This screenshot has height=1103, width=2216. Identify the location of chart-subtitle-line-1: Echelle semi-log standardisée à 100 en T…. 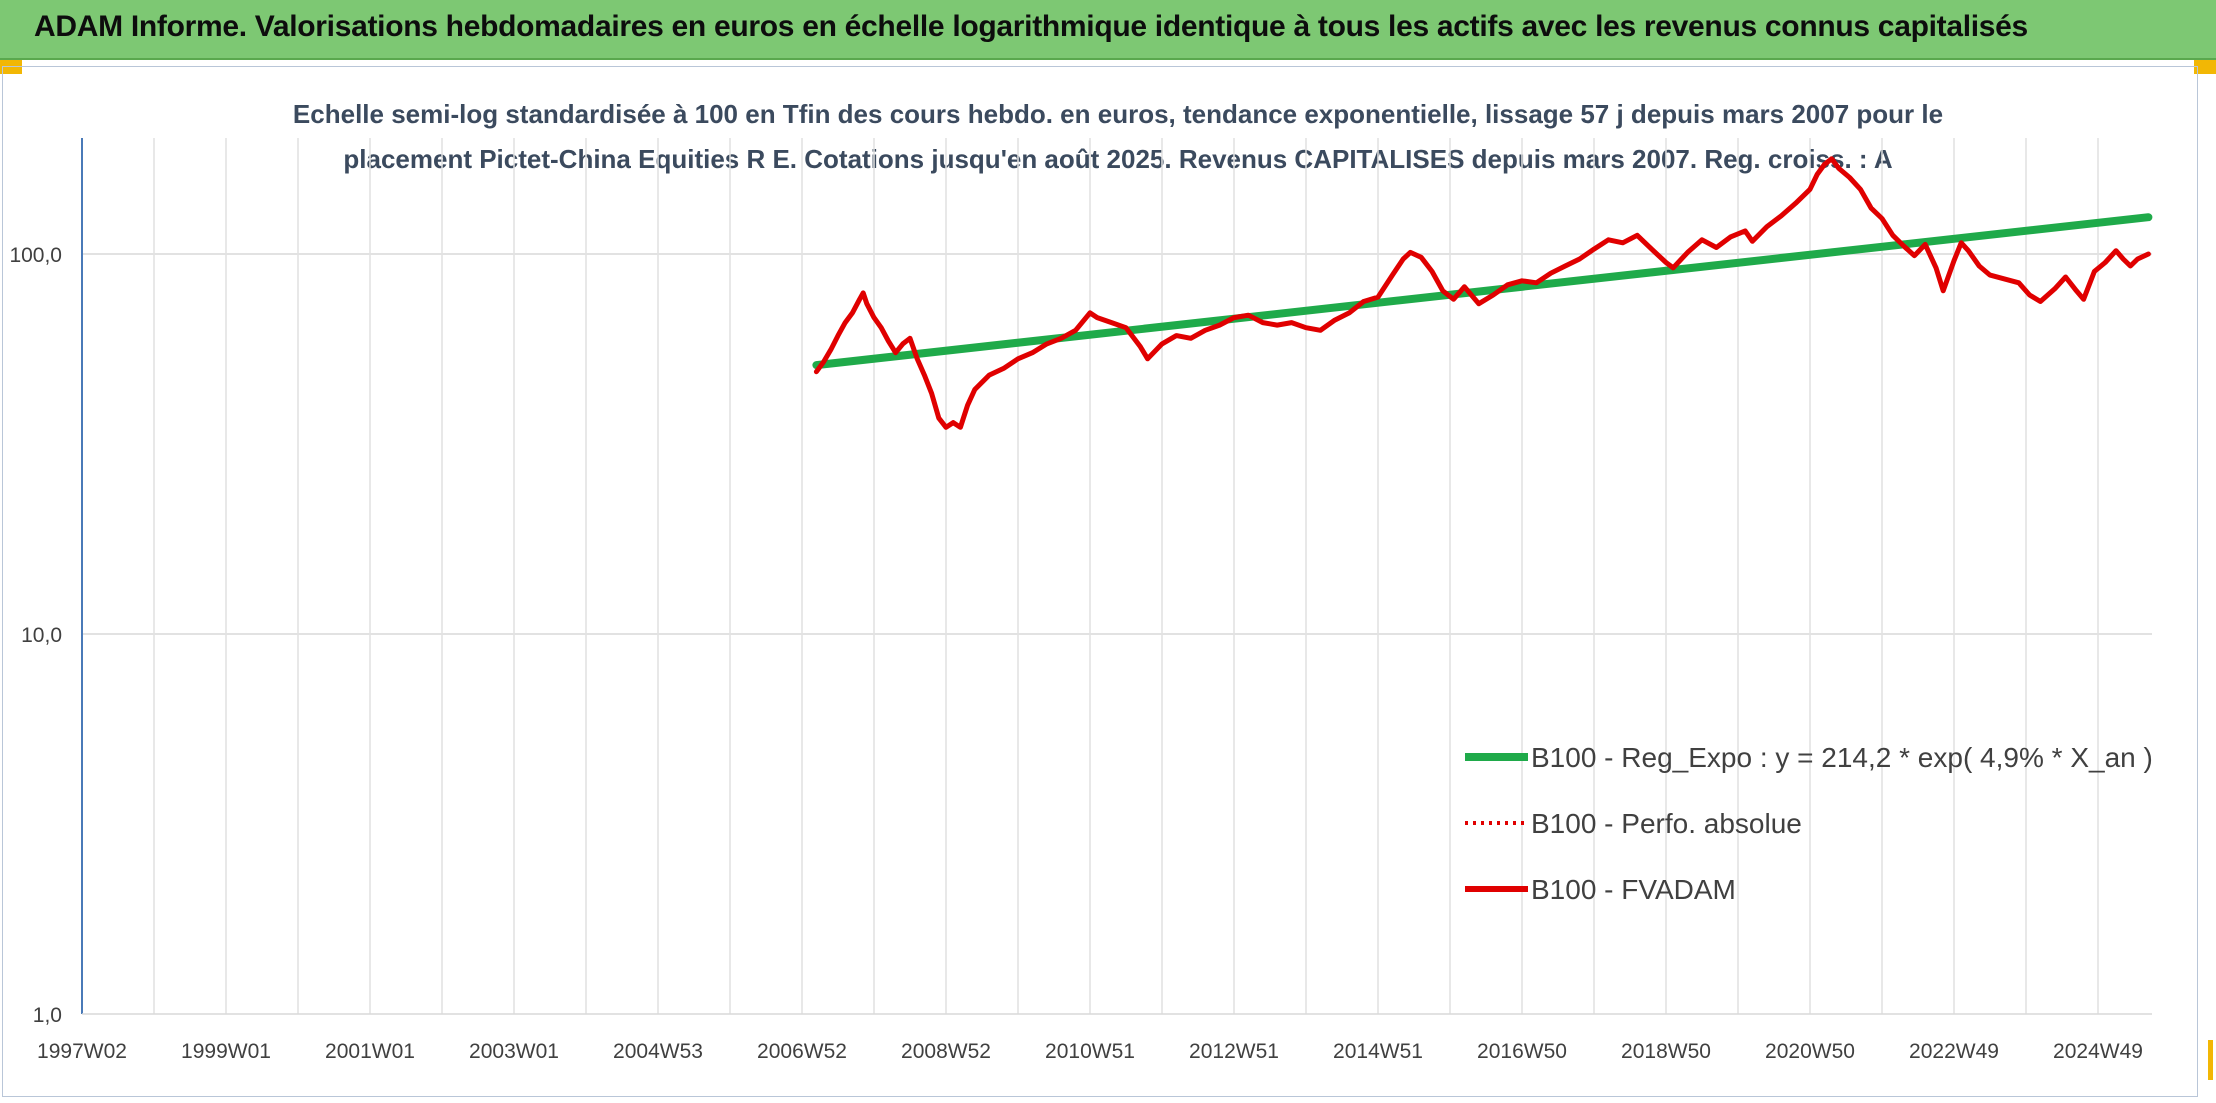
(1118, 114).